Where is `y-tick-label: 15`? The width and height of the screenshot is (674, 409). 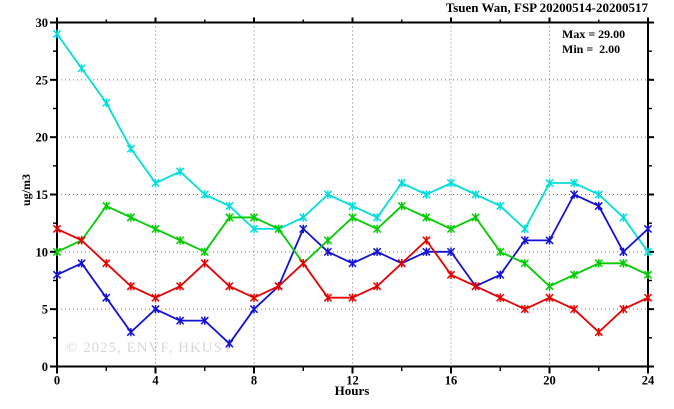
y-tick-label: 15 is located at coordinates (42, 195).